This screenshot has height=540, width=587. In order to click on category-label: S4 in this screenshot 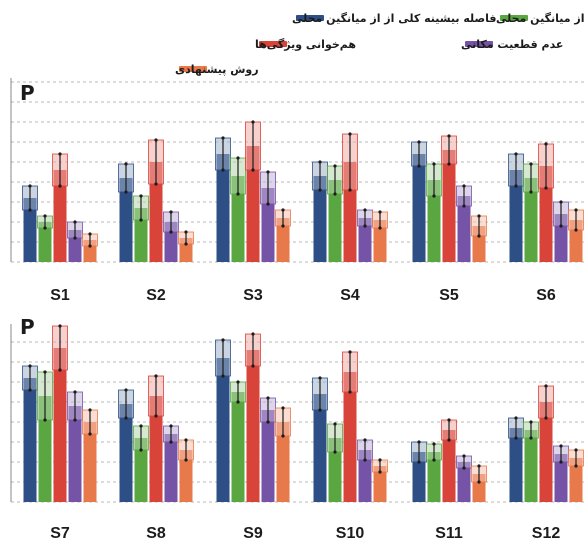, I will do `click(350, 295)`.